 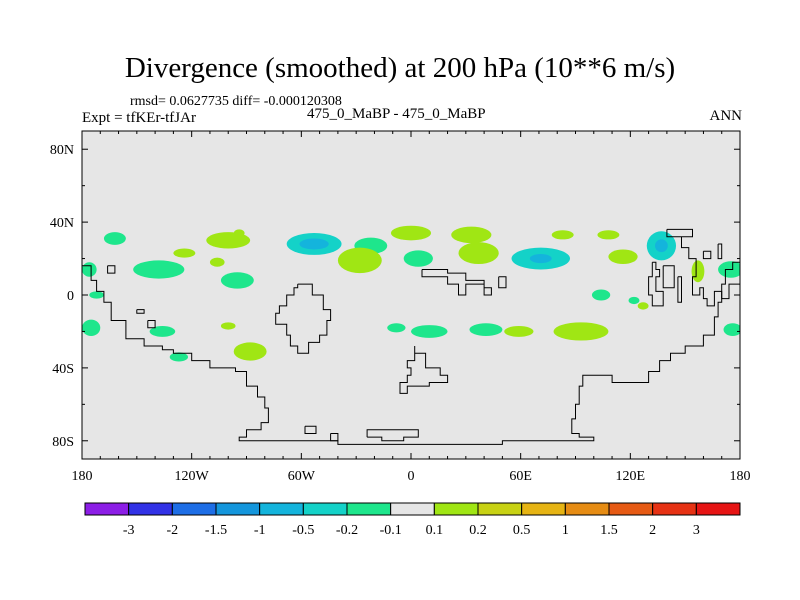 What do you see at coordinates (62, 223) in the screenshot?
I see `y-tick-label-1: 40N` at bounding box center [62, 223].